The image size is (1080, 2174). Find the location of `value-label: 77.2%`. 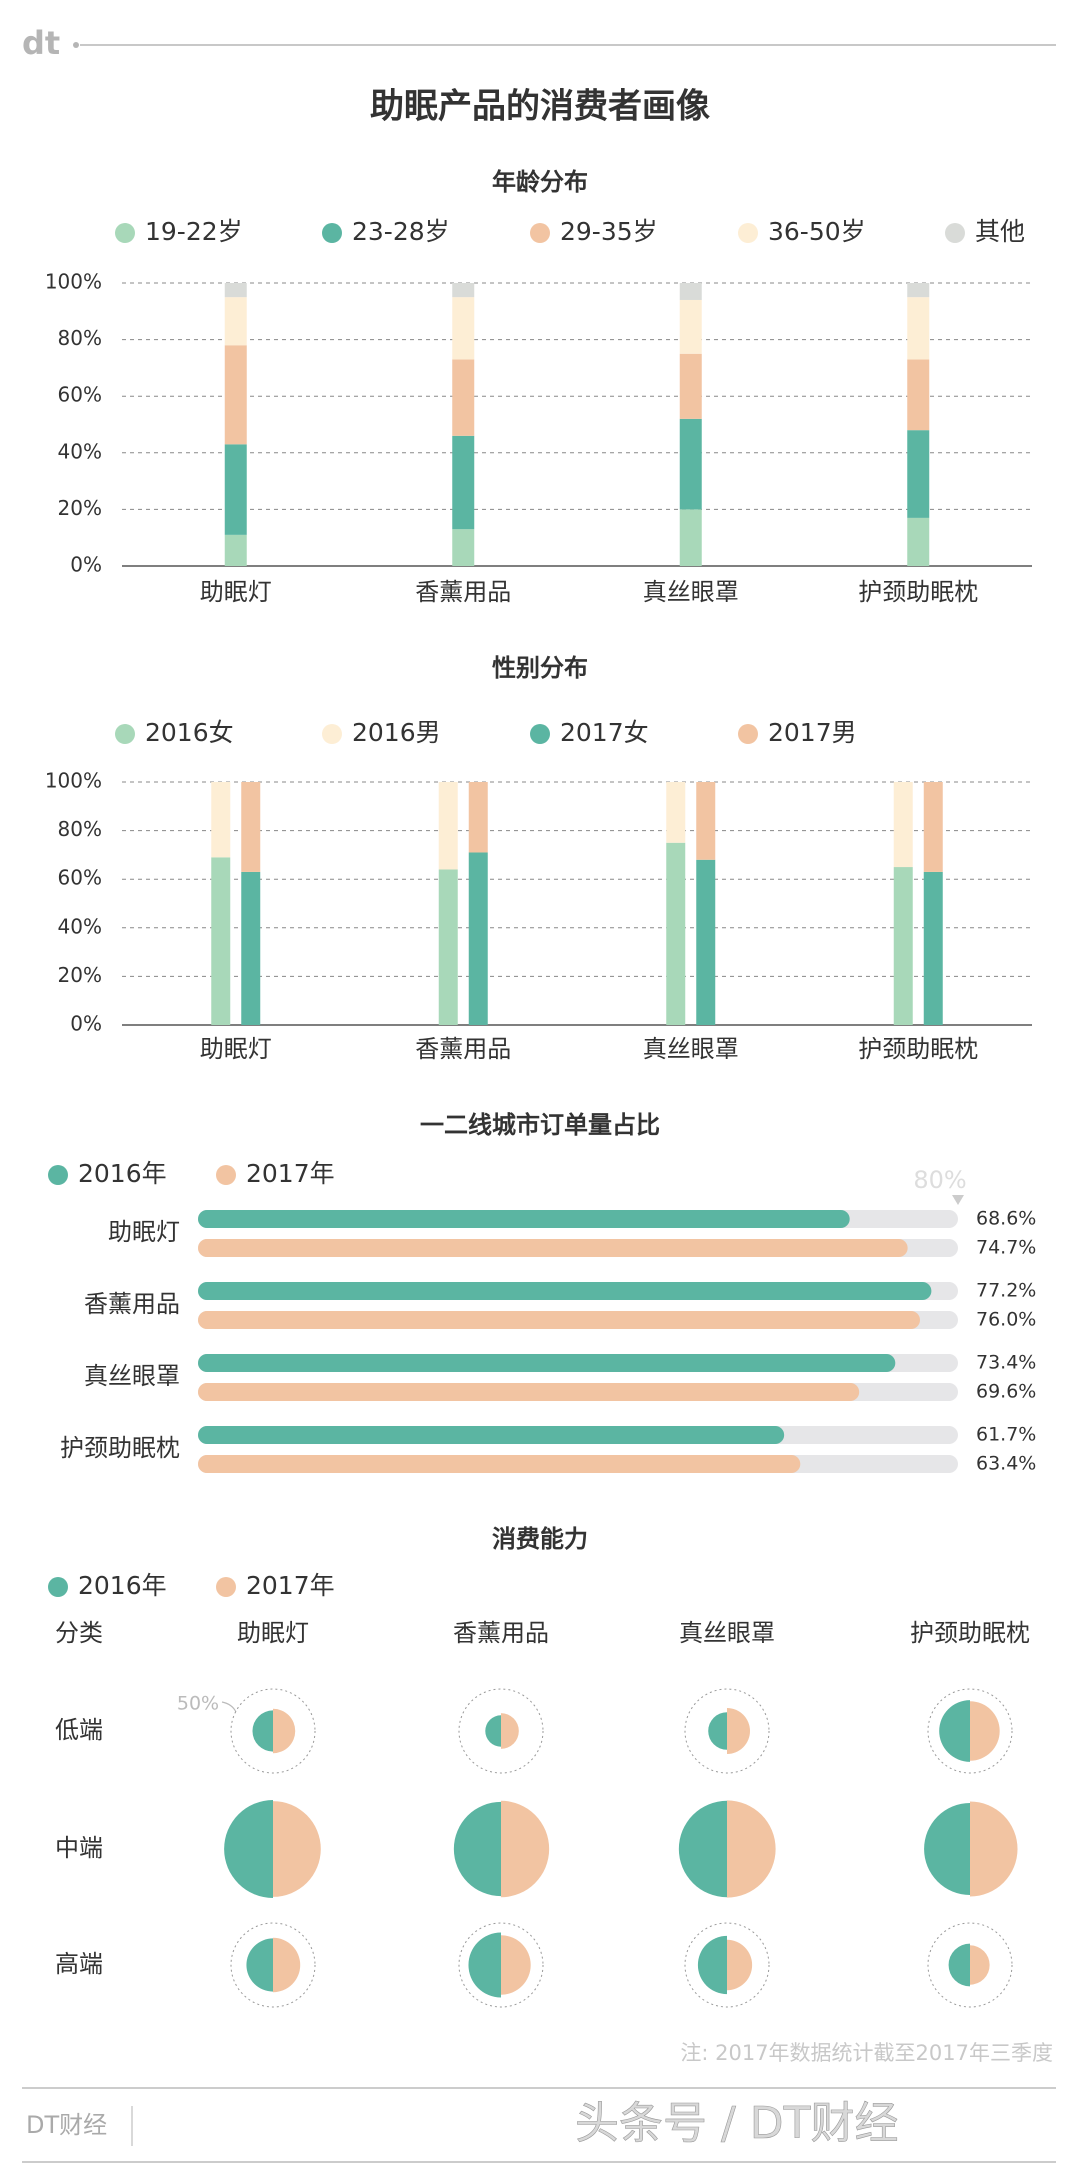

value-label: 77.2% is located at coordinates (1006, 1291).